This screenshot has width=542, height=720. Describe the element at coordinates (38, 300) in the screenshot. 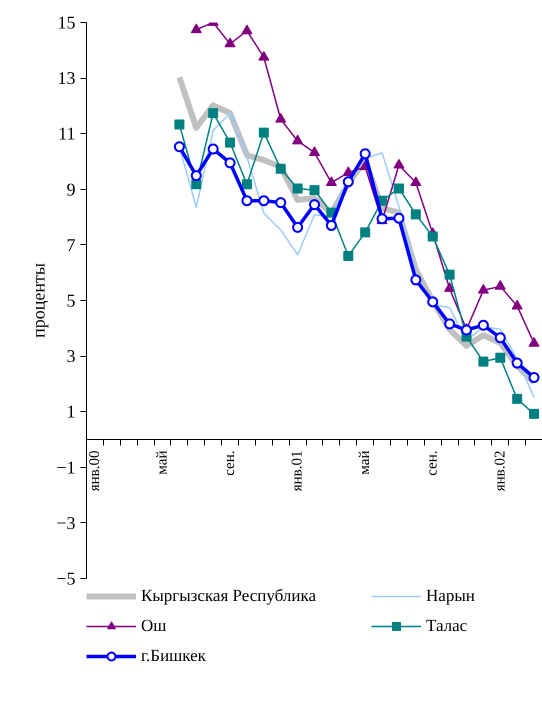

I see `y-axis-title: проценты` at that location.